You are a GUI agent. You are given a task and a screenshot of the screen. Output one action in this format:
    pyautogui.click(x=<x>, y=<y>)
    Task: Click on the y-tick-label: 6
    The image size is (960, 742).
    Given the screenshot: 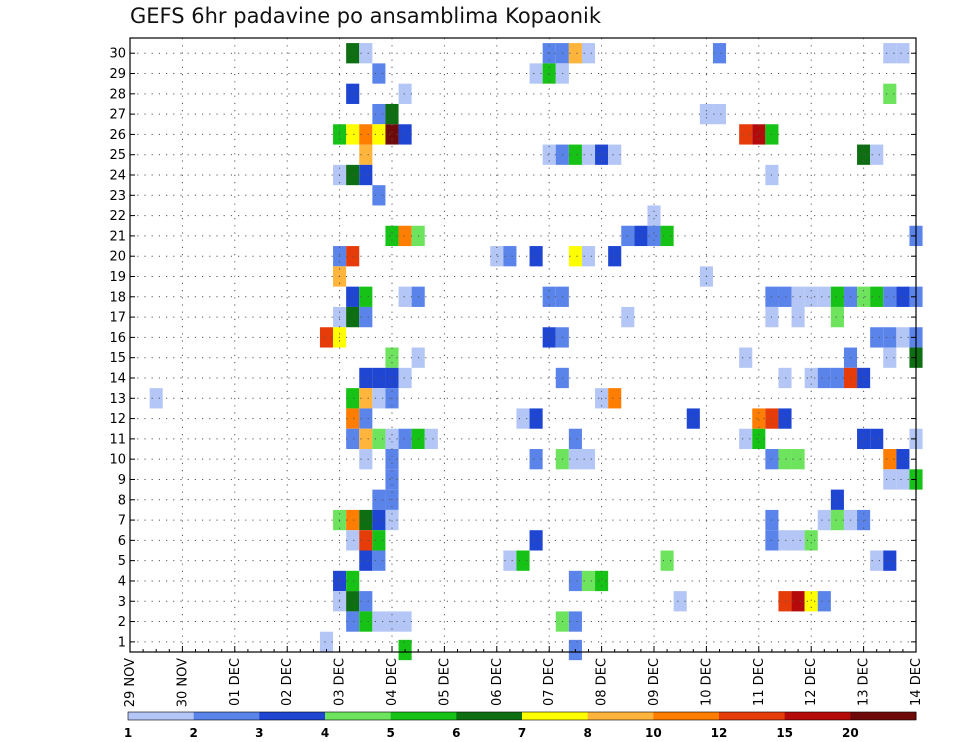 What is the action you would take?
    pyautogui.click(x=122, y=541)
    